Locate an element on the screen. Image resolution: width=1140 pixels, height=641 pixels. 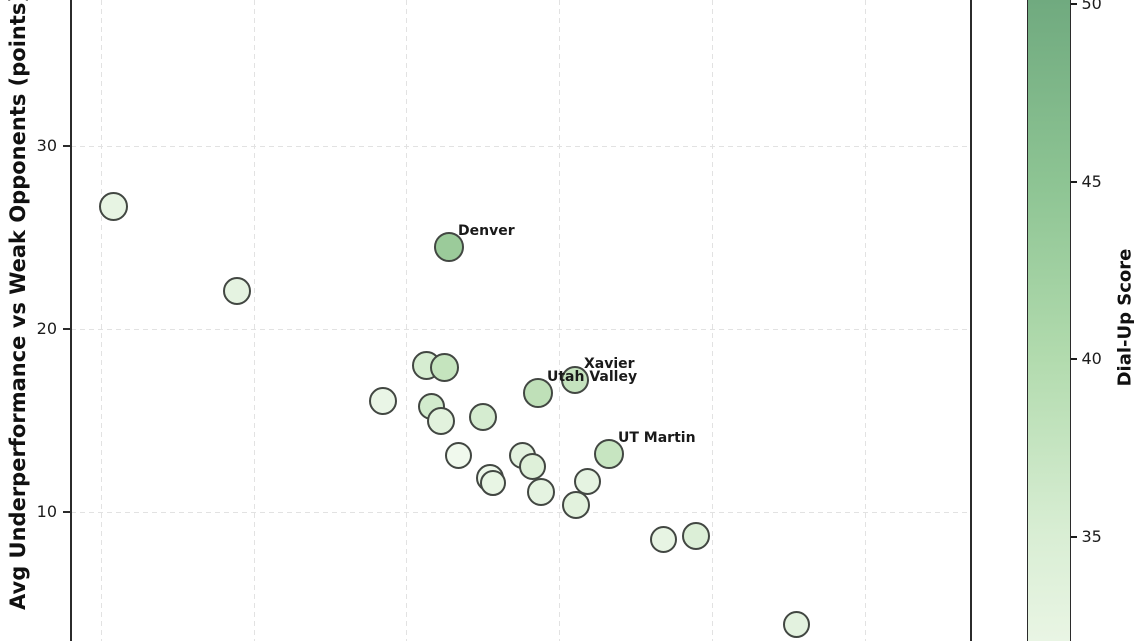
y-axis-left-spine is located at coordinates (71, 320).